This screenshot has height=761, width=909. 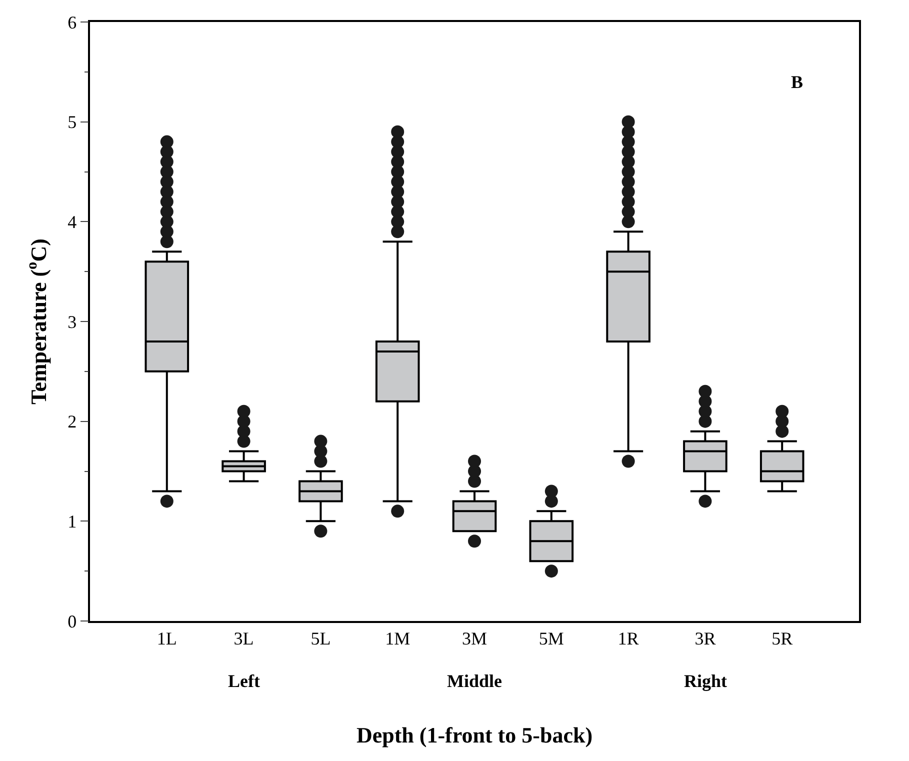 I want to click on x-tick-label: 1R, so click(x=628, y=638).